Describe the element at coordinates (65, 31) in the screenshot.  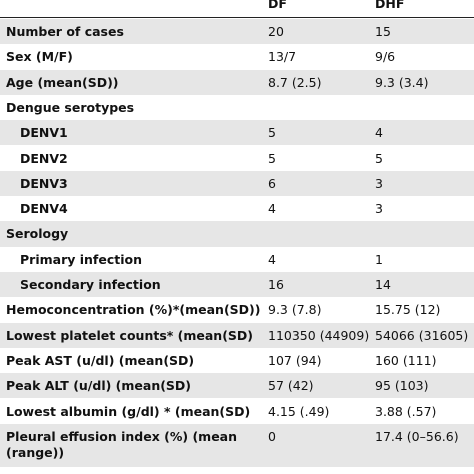
I see `row-label: Number of cases` at that location.